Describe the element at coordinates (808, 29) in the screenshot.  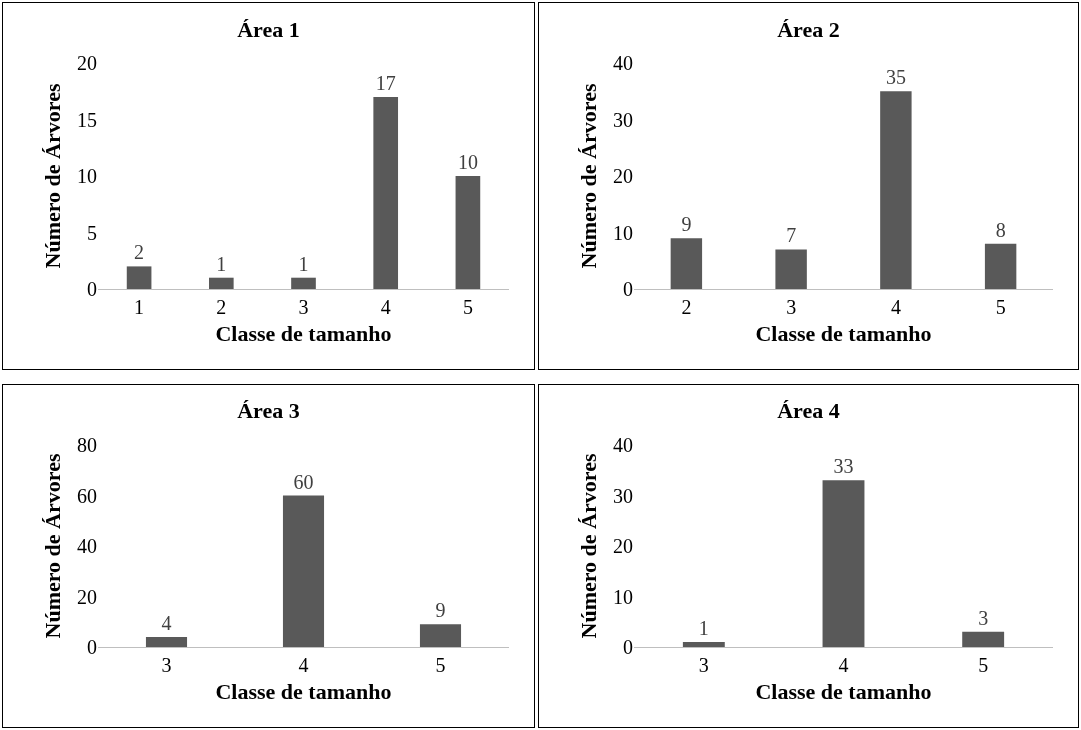
I see `chart-title: Área 2` at that location.